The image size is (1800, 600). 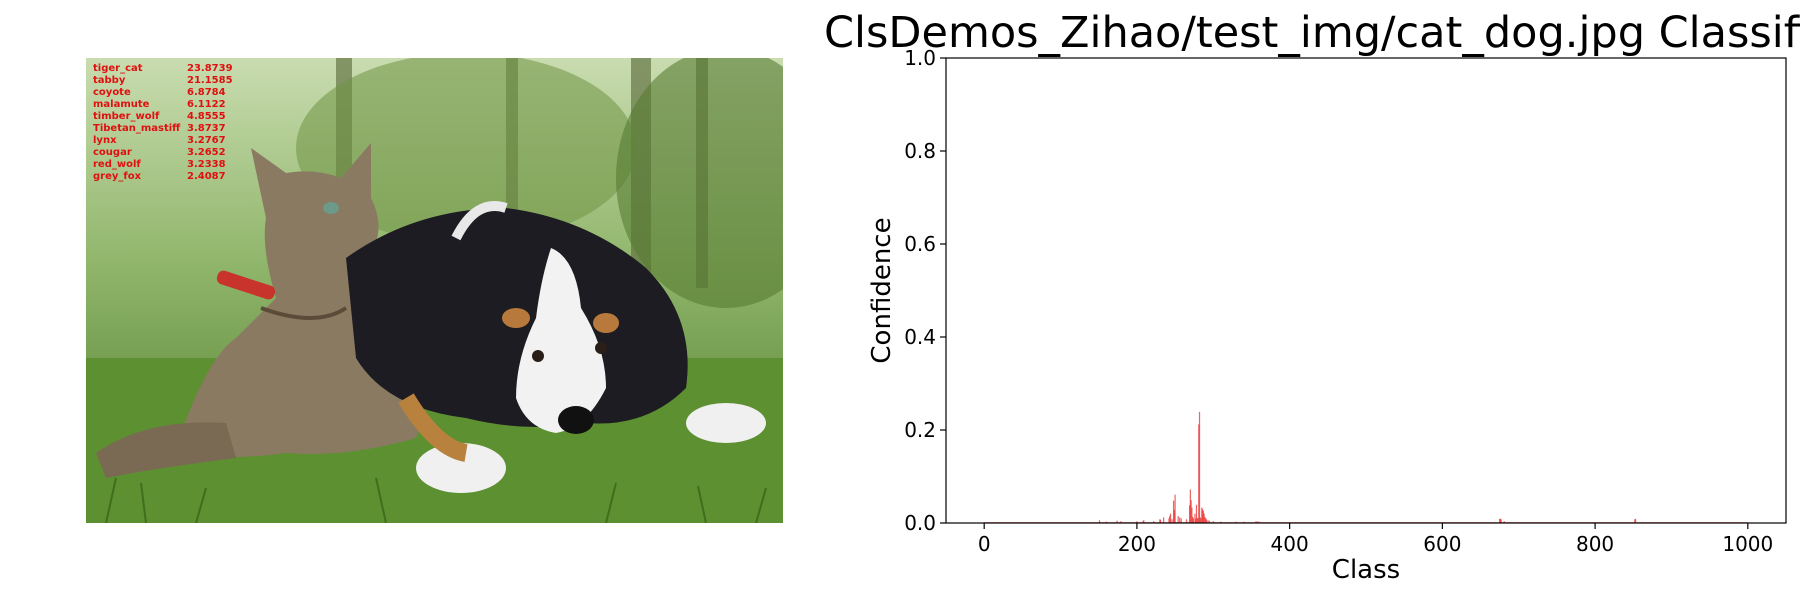 I want to click on cat, so click(x=259, y=310).